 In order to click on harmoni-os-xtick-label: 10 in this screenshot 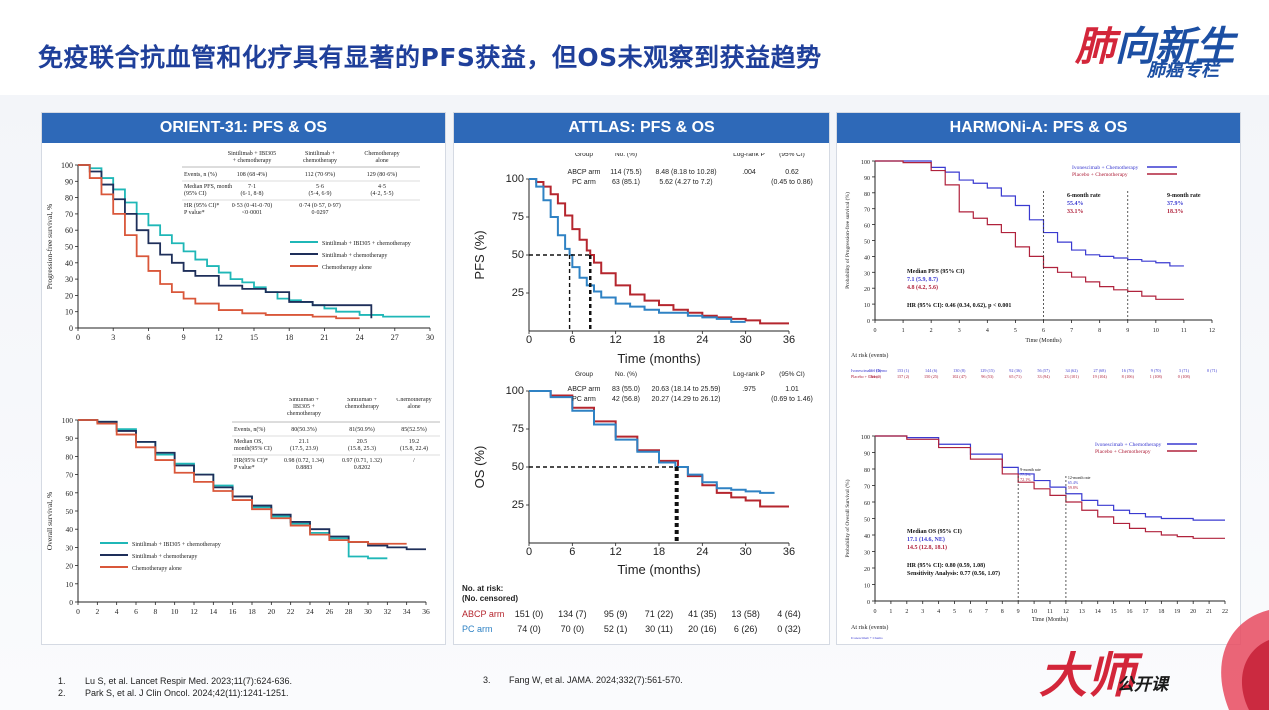, I will do `click(1034, 612)`.